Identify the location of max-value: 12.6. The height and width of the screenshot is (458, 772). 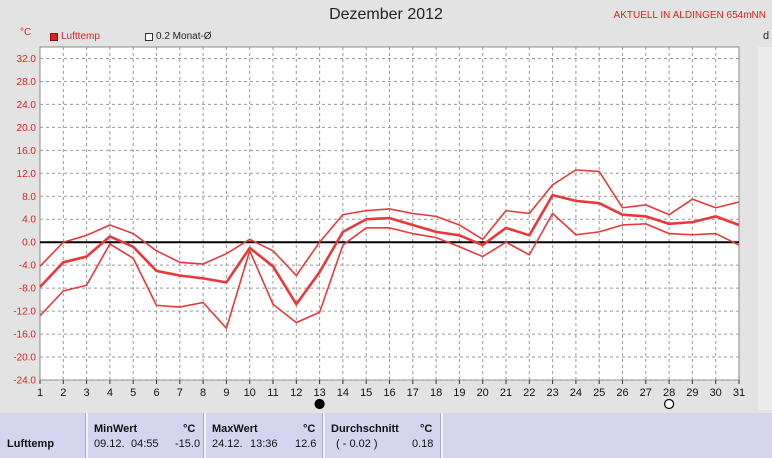
(306, 444).